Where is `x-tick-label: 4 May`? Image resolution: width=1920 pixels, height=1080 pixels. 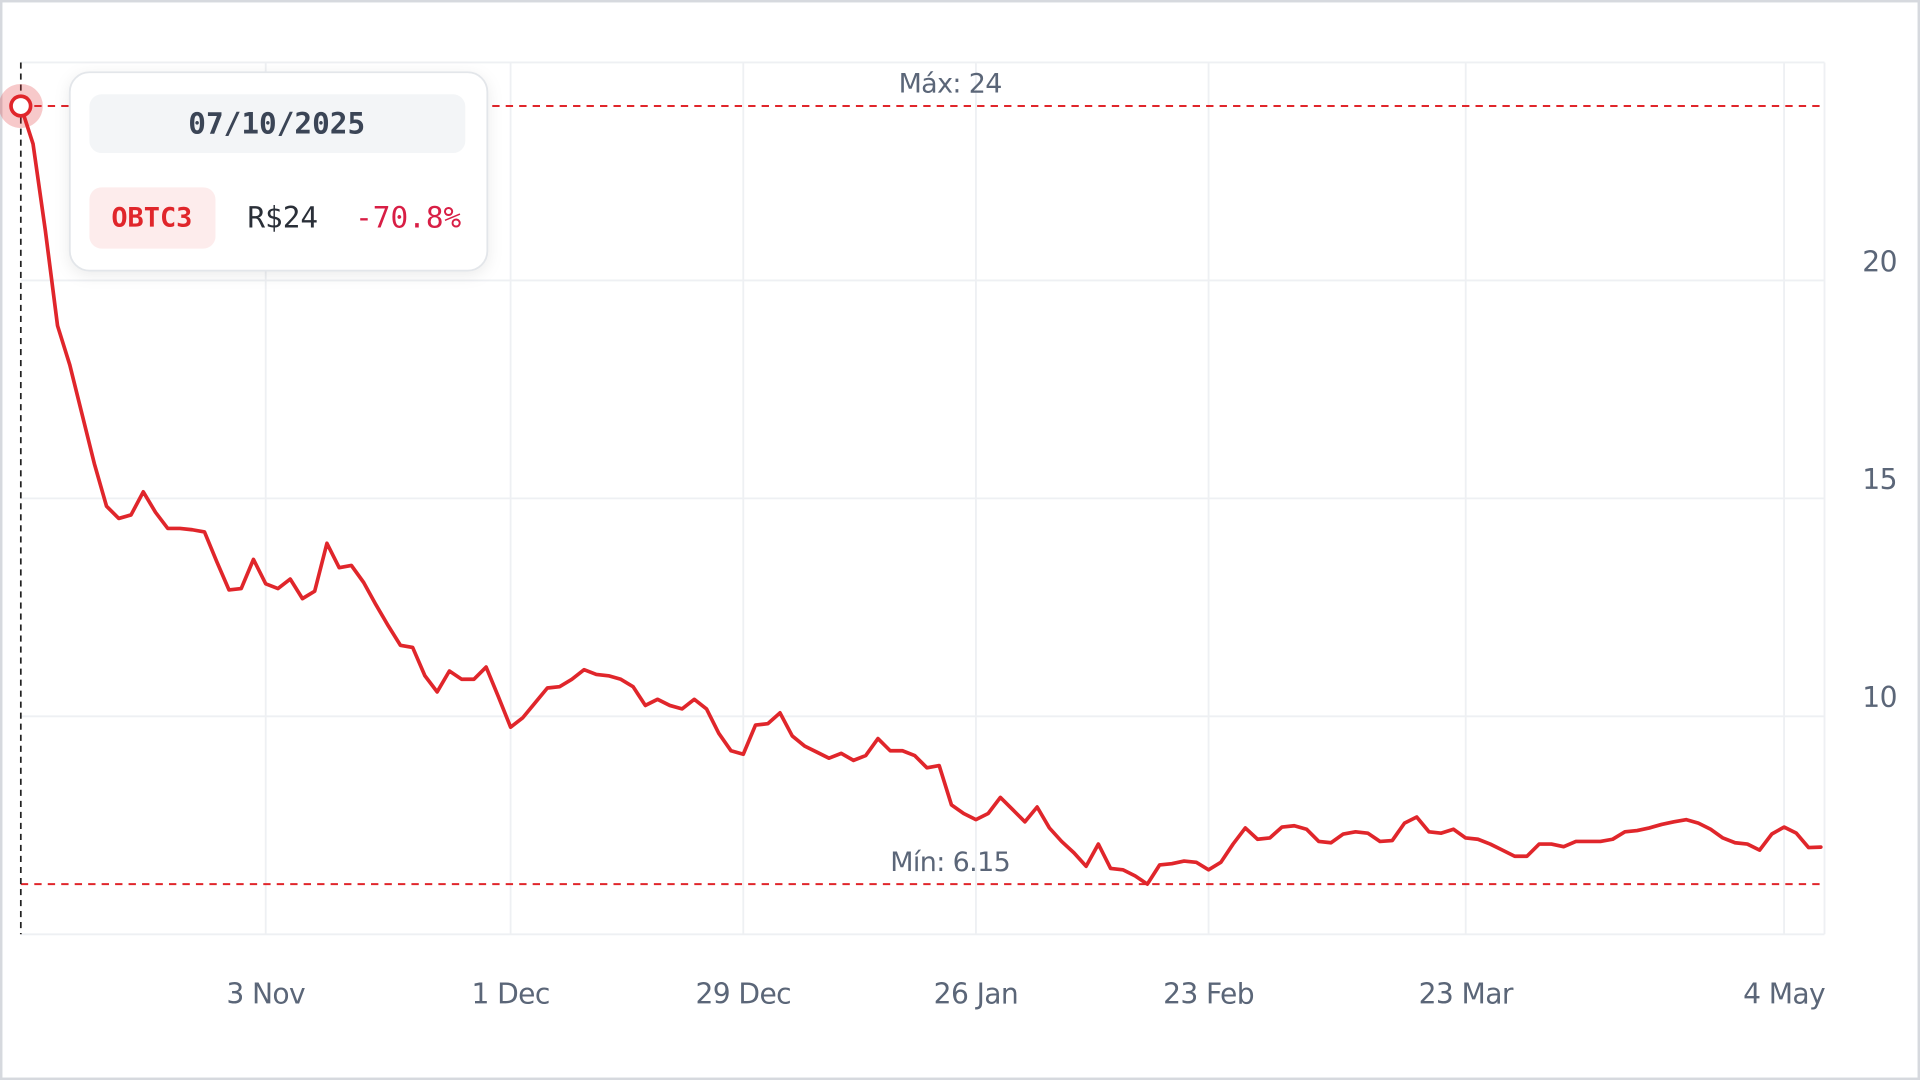 x-tick-label: 4 May is located at coordinates (1784, 994).